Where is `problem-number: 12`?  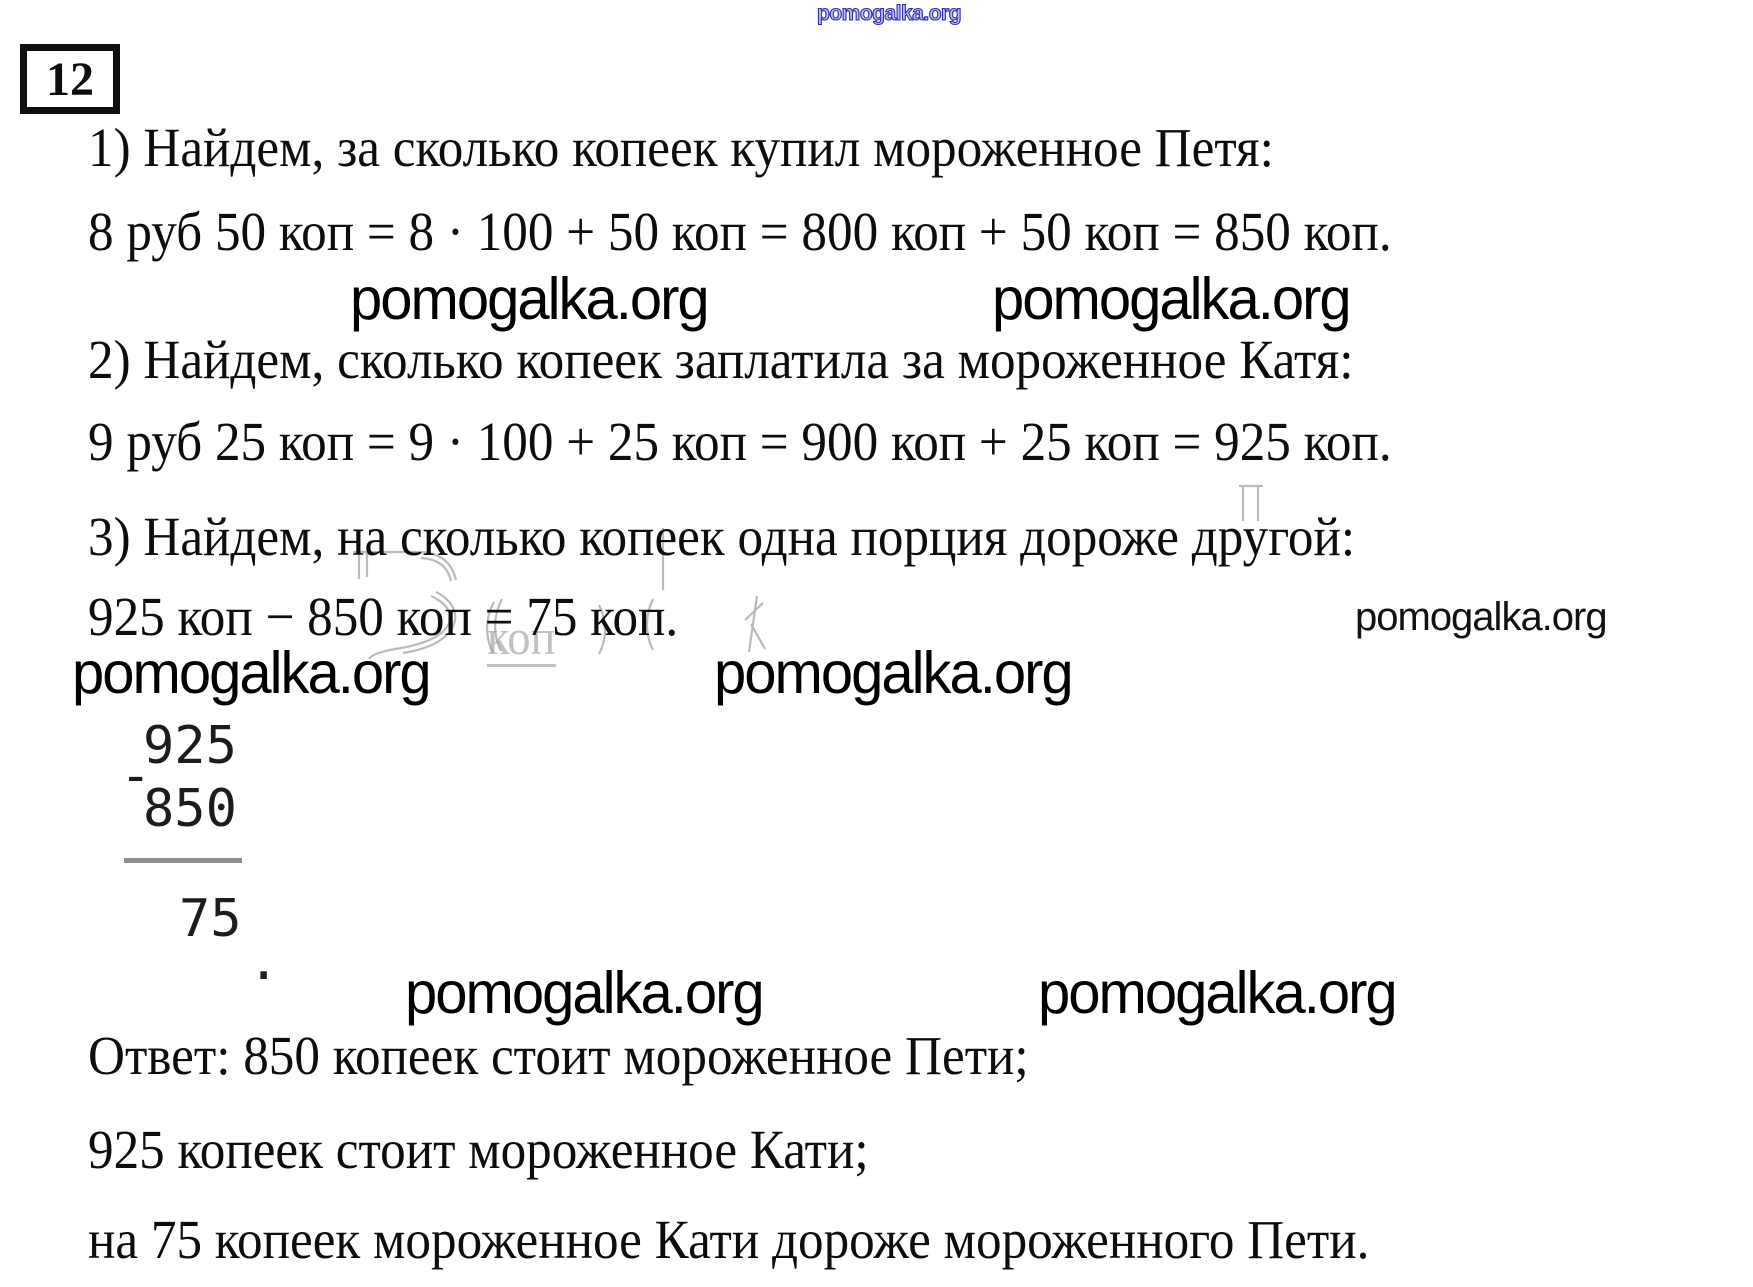
problem-number: 12 is located at coordinates (70, 79).